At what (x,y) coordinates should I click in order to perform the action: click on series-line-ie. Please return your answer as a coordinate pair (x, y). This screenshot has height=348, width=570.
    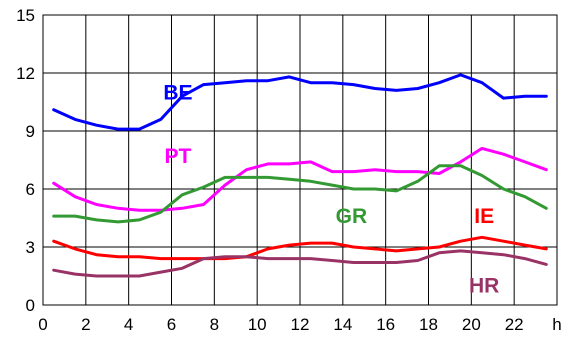
    Looking at the image, I should click on (300, 248).